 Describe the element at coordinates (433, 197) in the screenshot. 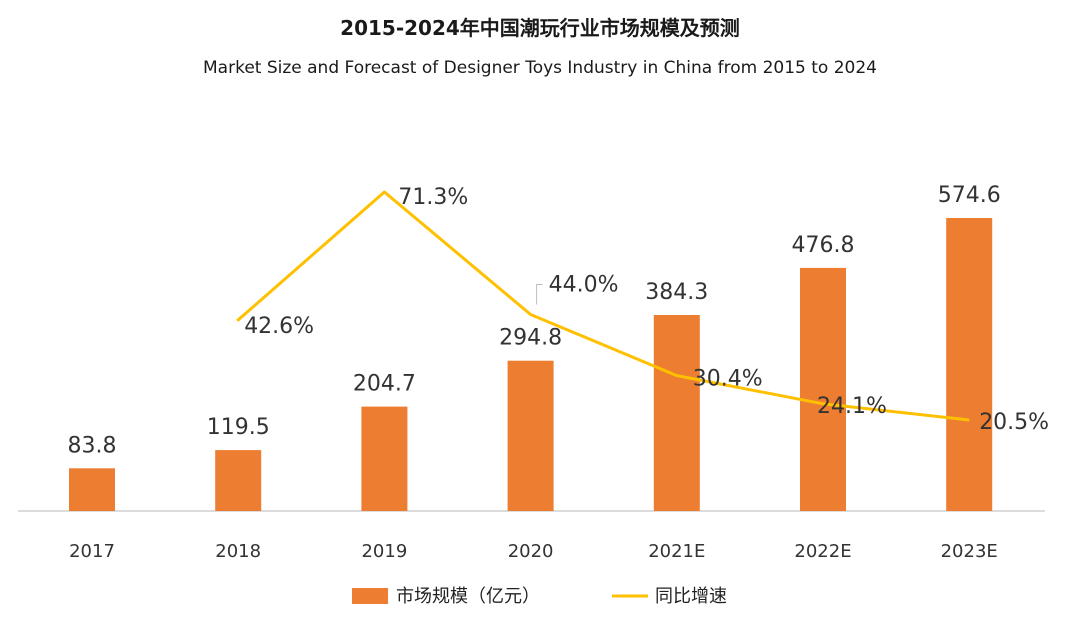

I see `growth-label-2019: 71.3%` at that location.